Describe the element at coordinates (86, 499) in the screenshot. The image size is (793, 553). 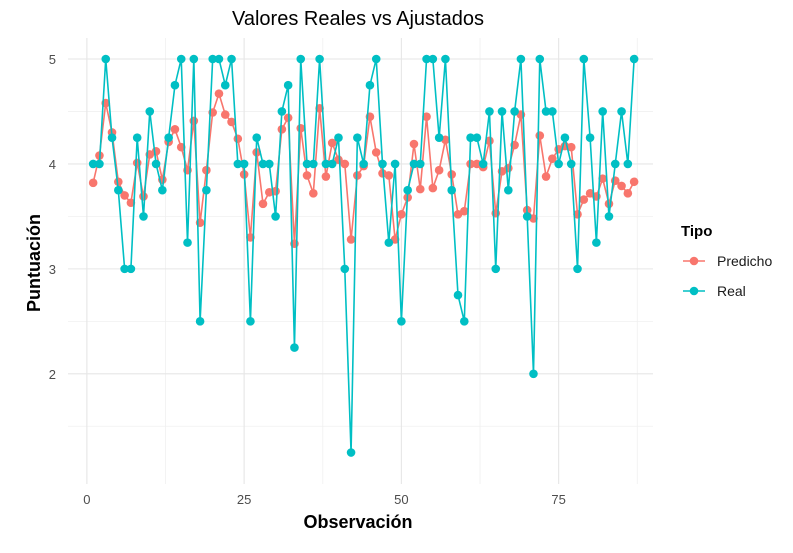
I see `x-tick-label: 0` at that location.